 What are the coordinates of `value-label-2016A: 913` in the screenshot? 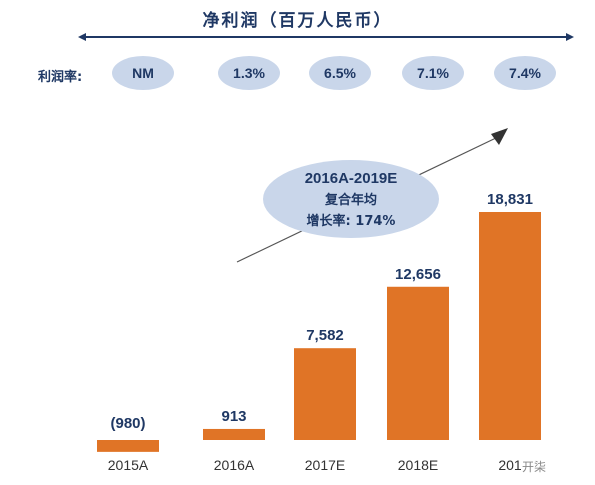 It's located at (233, 416).